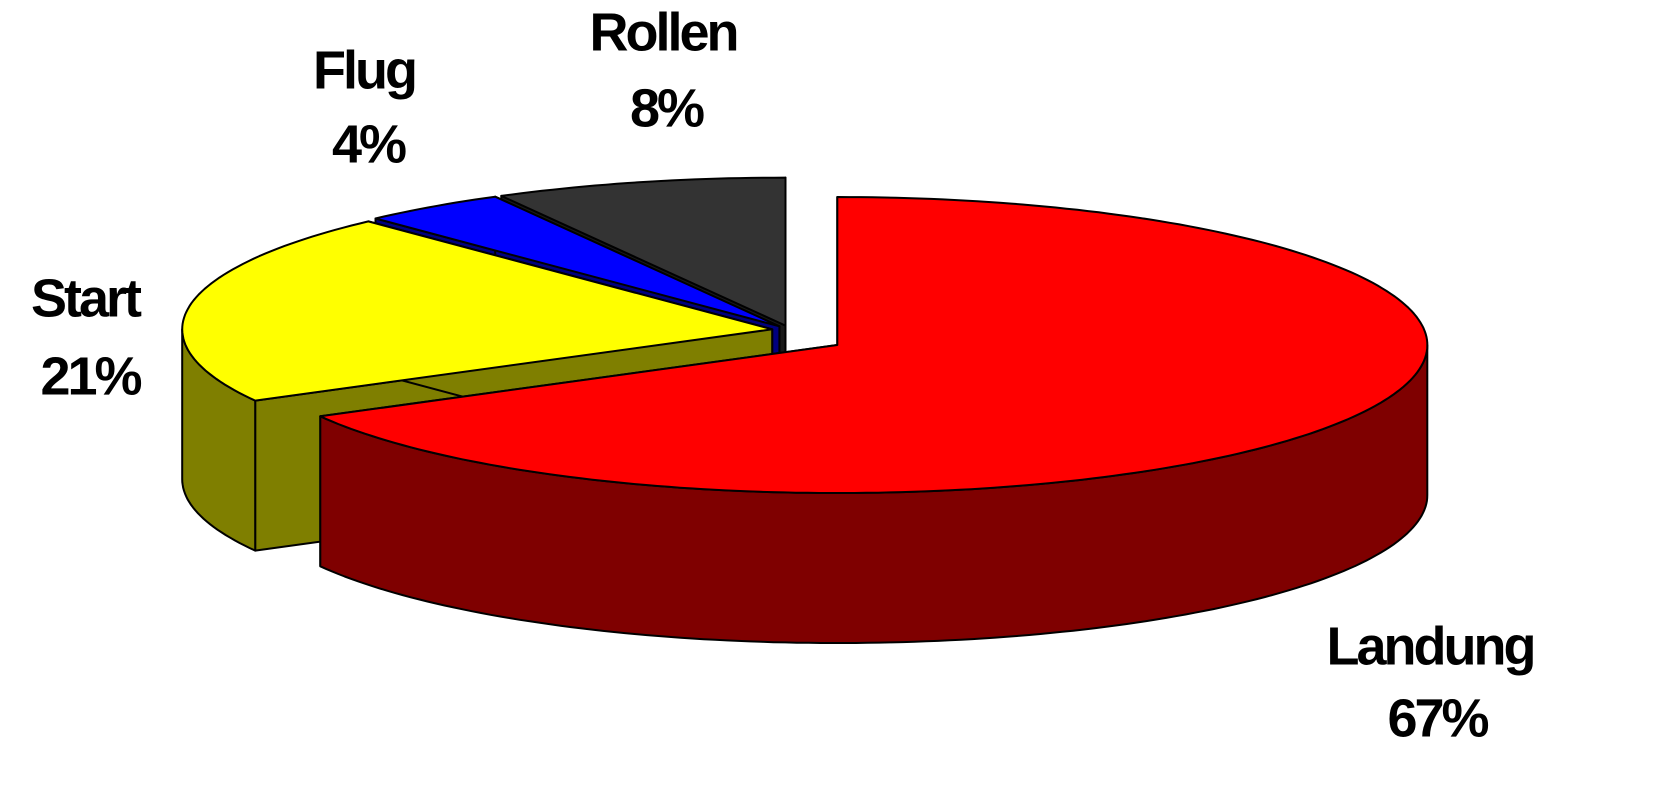  Describe the element at coordinates (364, 70) in the screenshot. I see `slice-label: Flug` at that location.